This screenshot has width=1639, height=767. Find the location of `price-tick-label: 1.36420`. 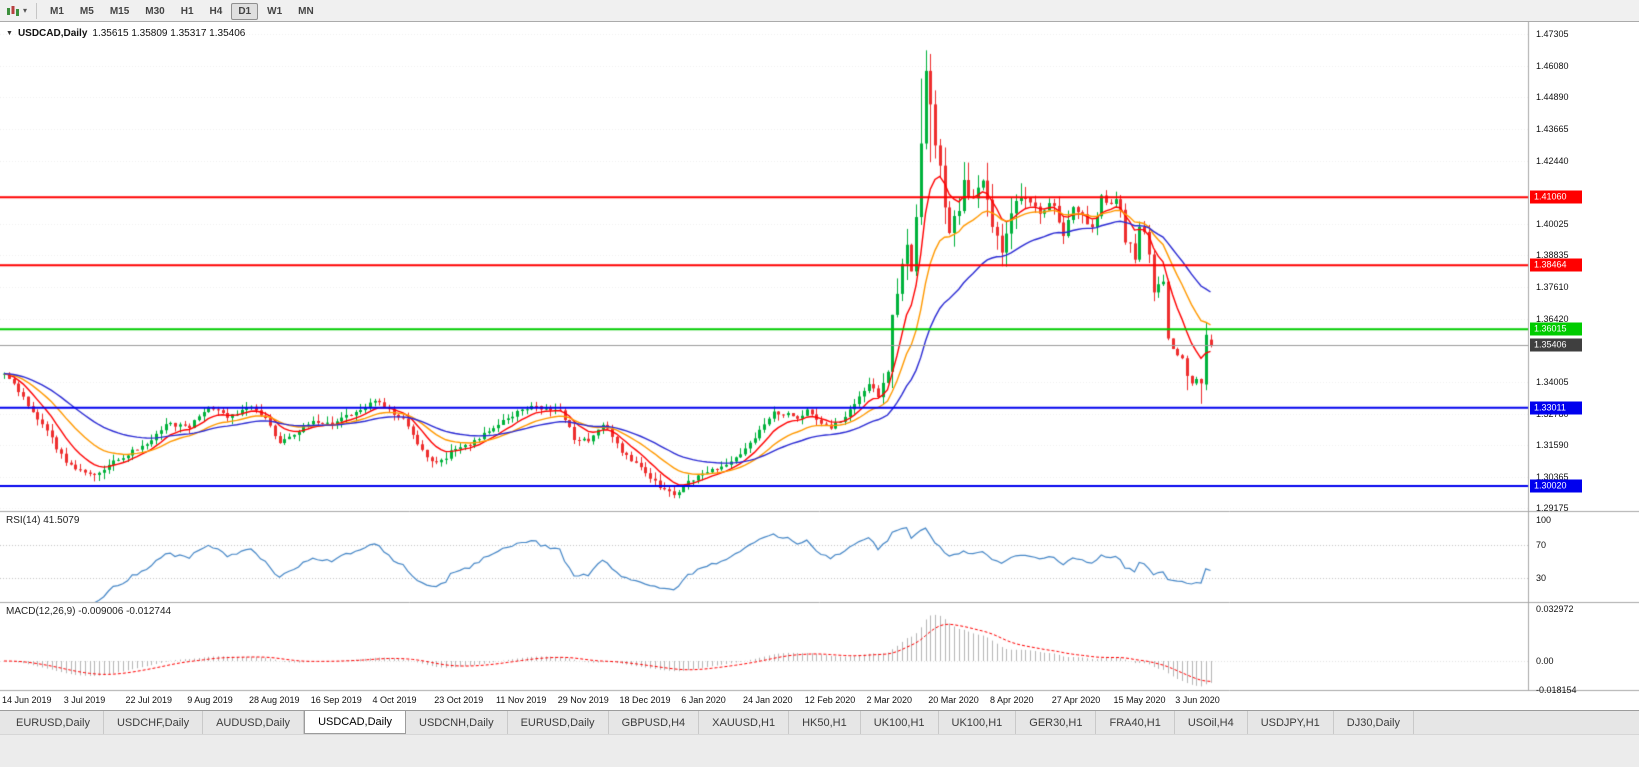

price-tick-label: 1.36420 is located at coordinates (1552, 318).